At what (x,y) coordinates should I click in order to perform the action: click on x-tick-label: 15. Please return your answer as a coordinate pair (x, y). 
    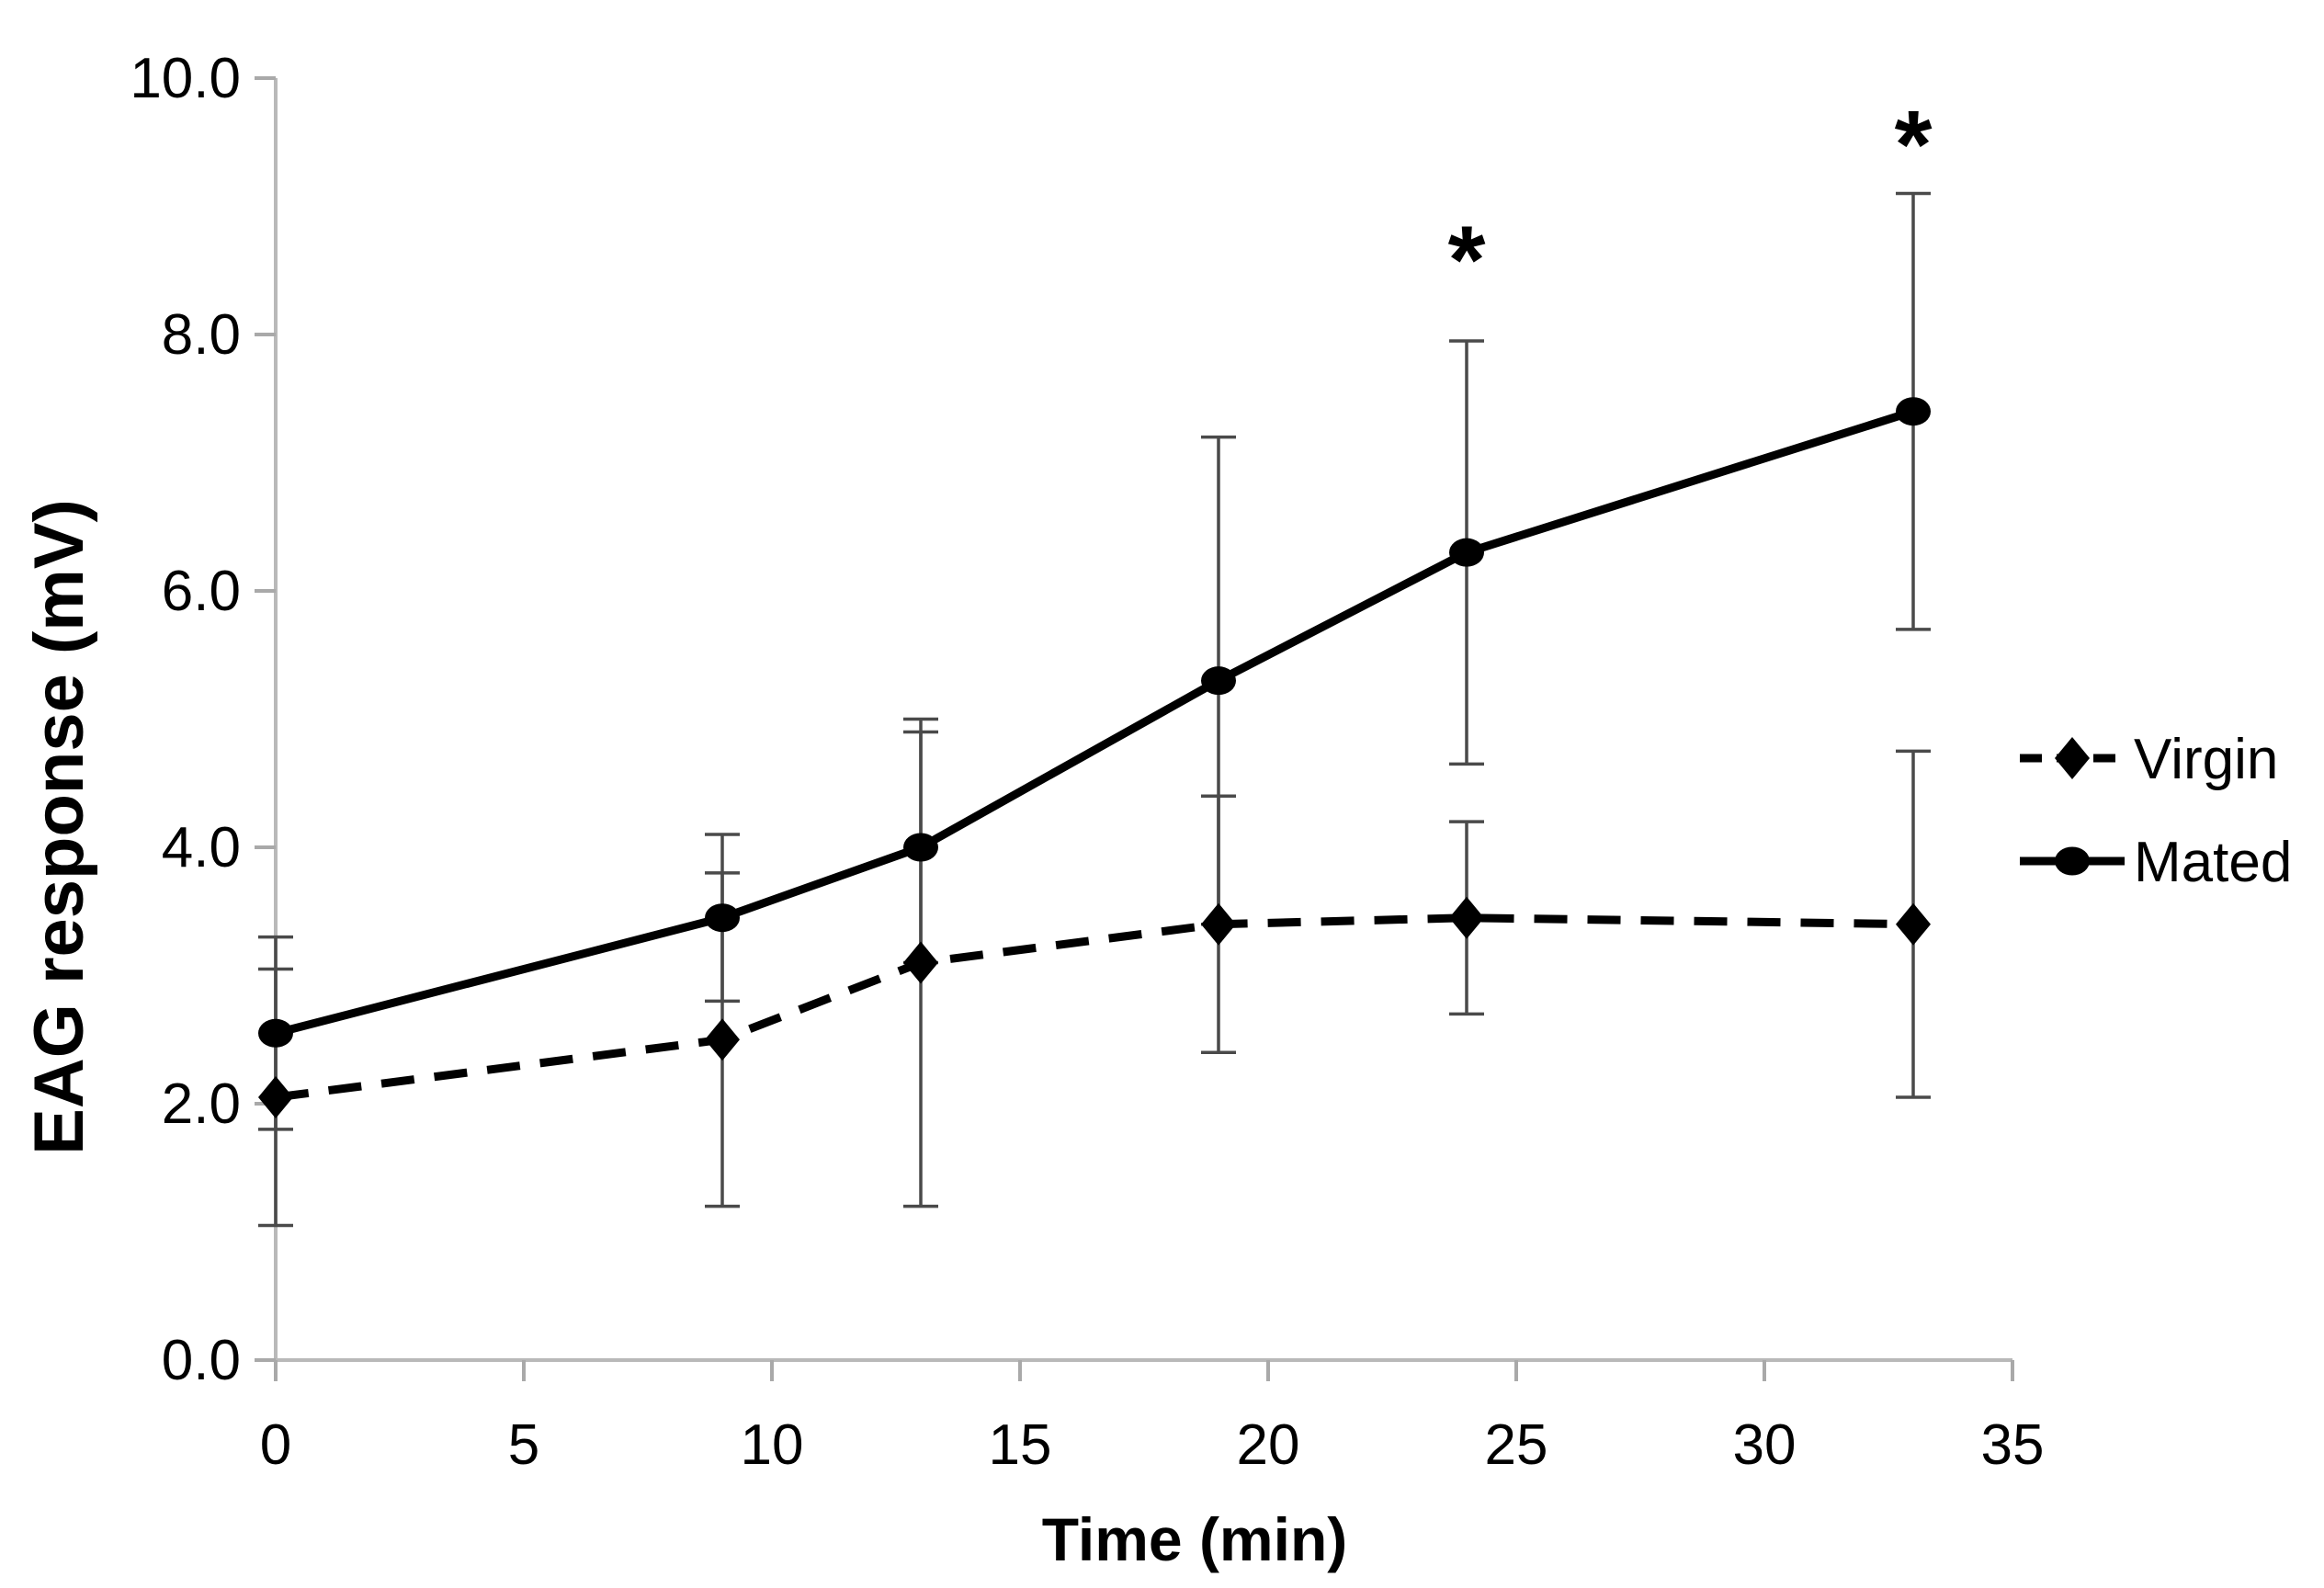
    Looking at the image, I should click on (1020, 1445).